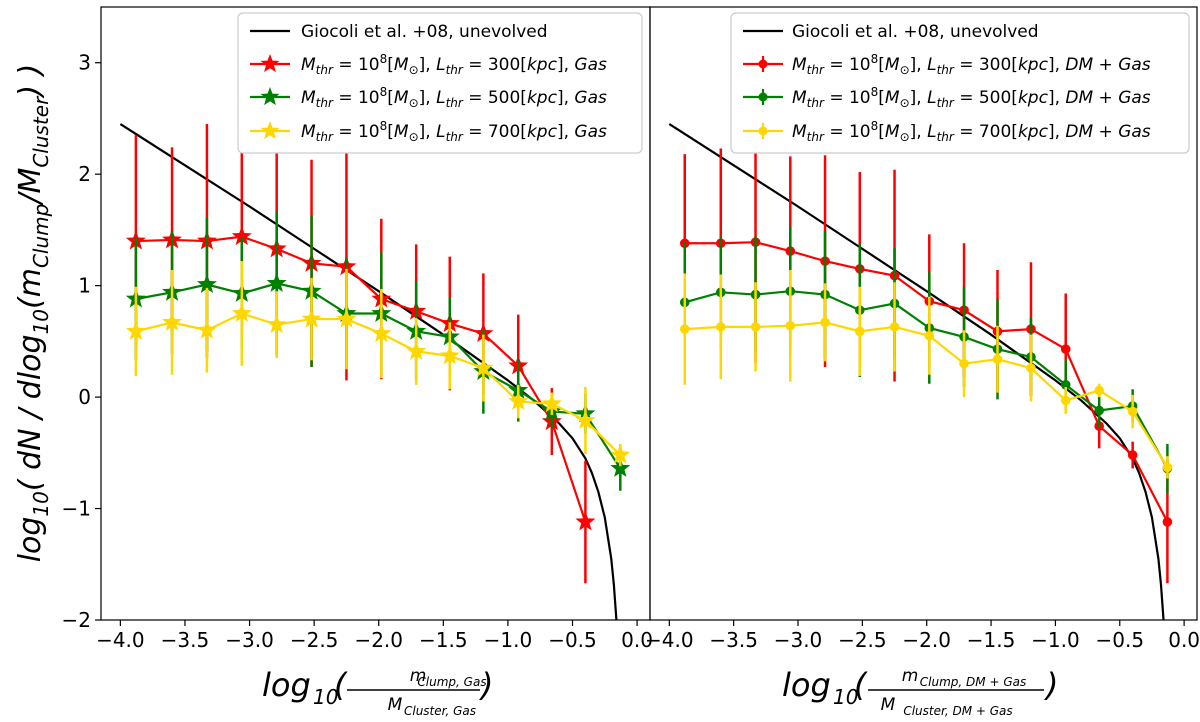  I want to click on x-tick-label: −4.0, so click(669, 640).